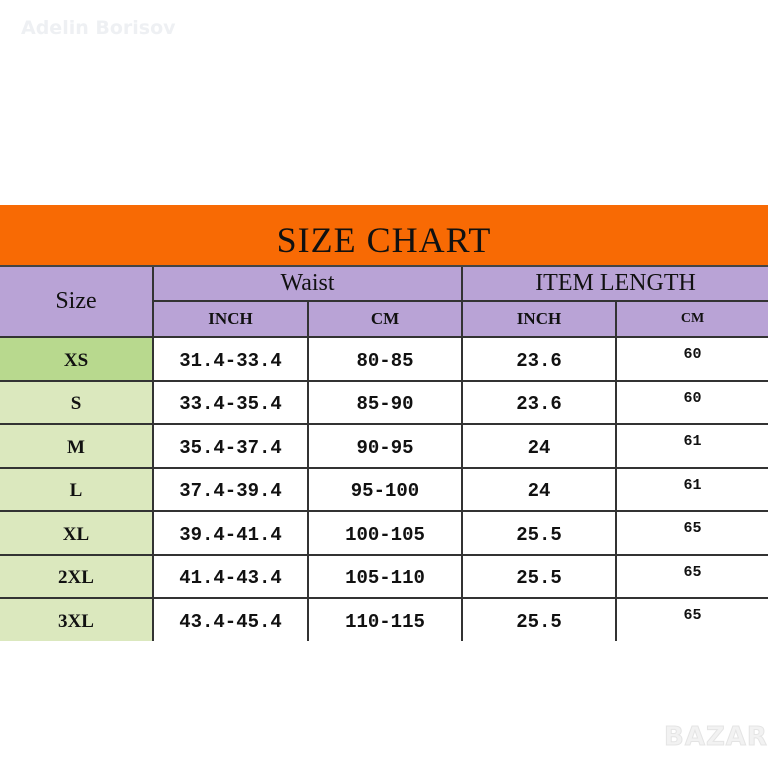  Describe the element at coordinates (614, 284) in the screenshot. I see `header-item-length: ITEM LENGTH` at that location.